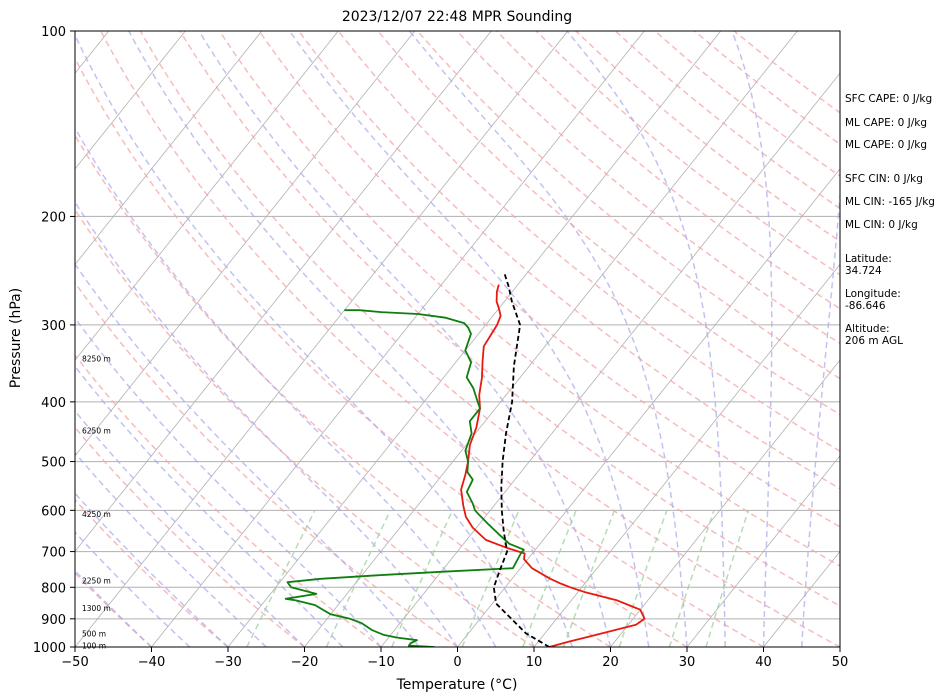 The image size is (950, 700). What do you see at coordinates (53, 553) in the screenshot?
I see `y-tick-label: 700` at bounding box center [53, 553].